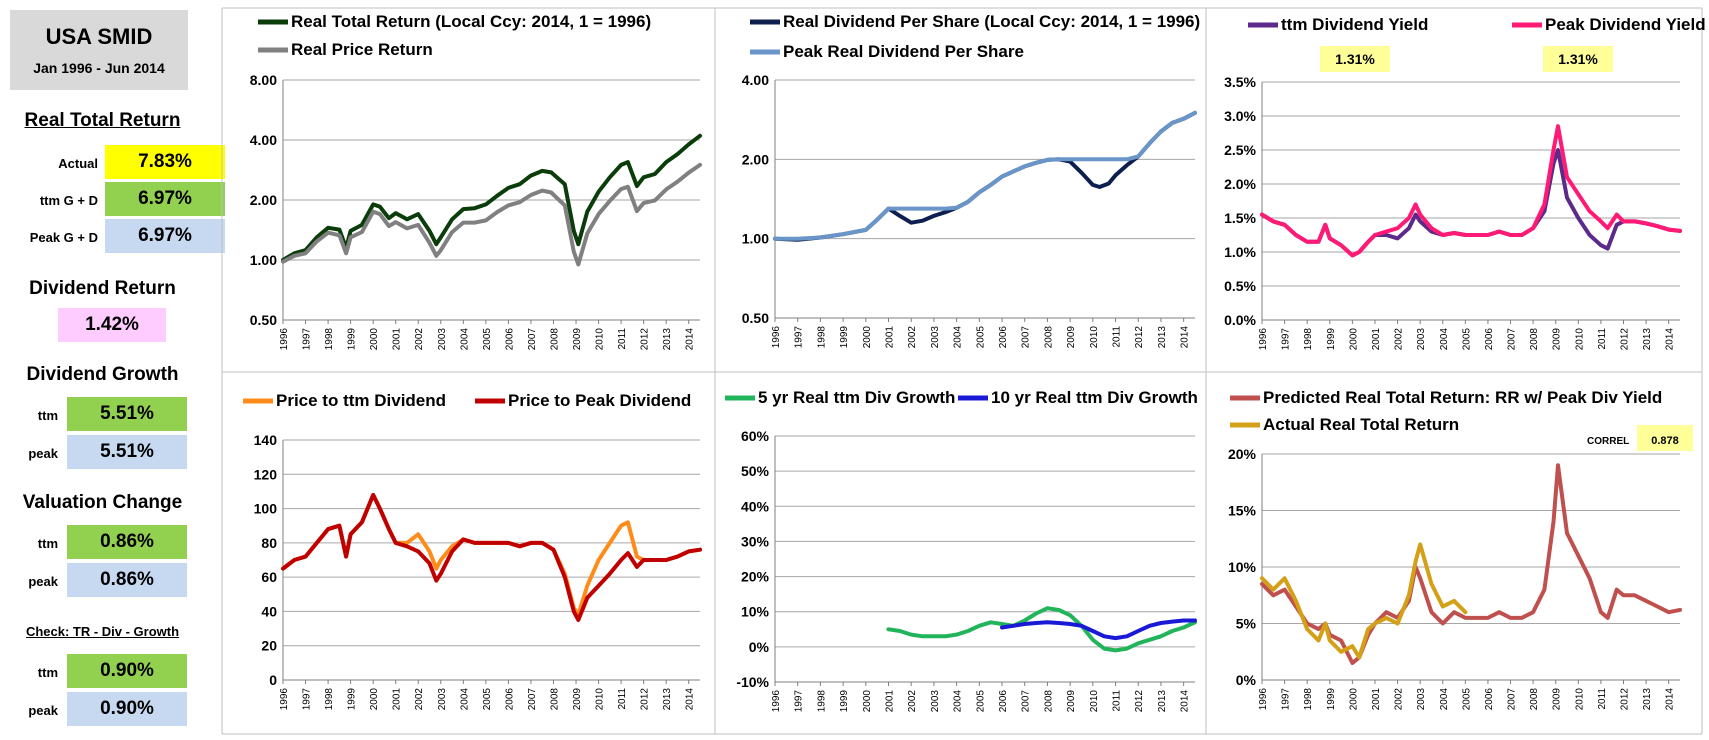 The width and height of the screenshot is (1709, 740). I want to click on y-tick-label: 0.50, so click(263, 320).